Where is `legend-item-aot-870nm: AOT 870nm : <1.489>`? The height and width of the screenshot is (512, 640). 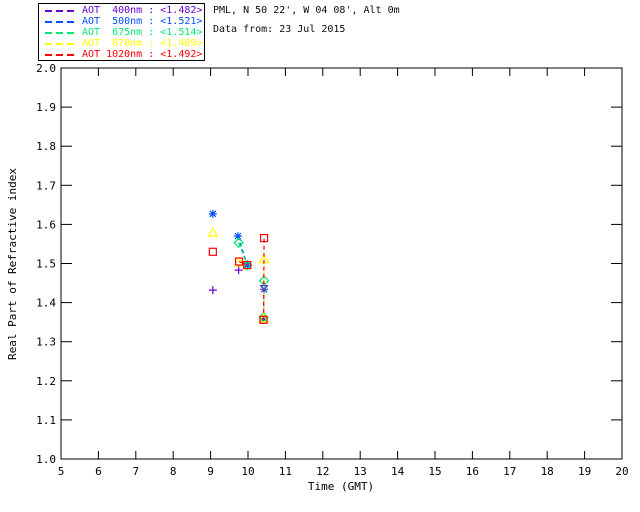 legend-item-aot-870nm: AOT 870nm : <1.489> is located at coordinates (123, 43).